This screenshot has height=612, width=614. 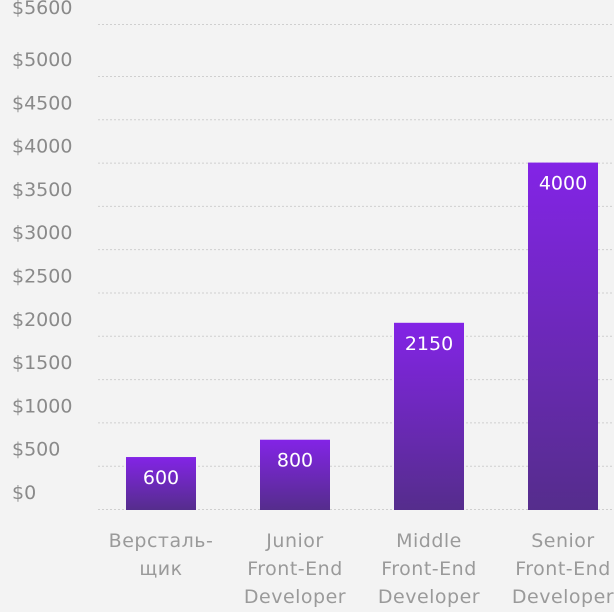 What do you see at coordinates (42, 233) in the screenshot?
I see `y-tick-label: $3000` at bounding box center [42, 233].